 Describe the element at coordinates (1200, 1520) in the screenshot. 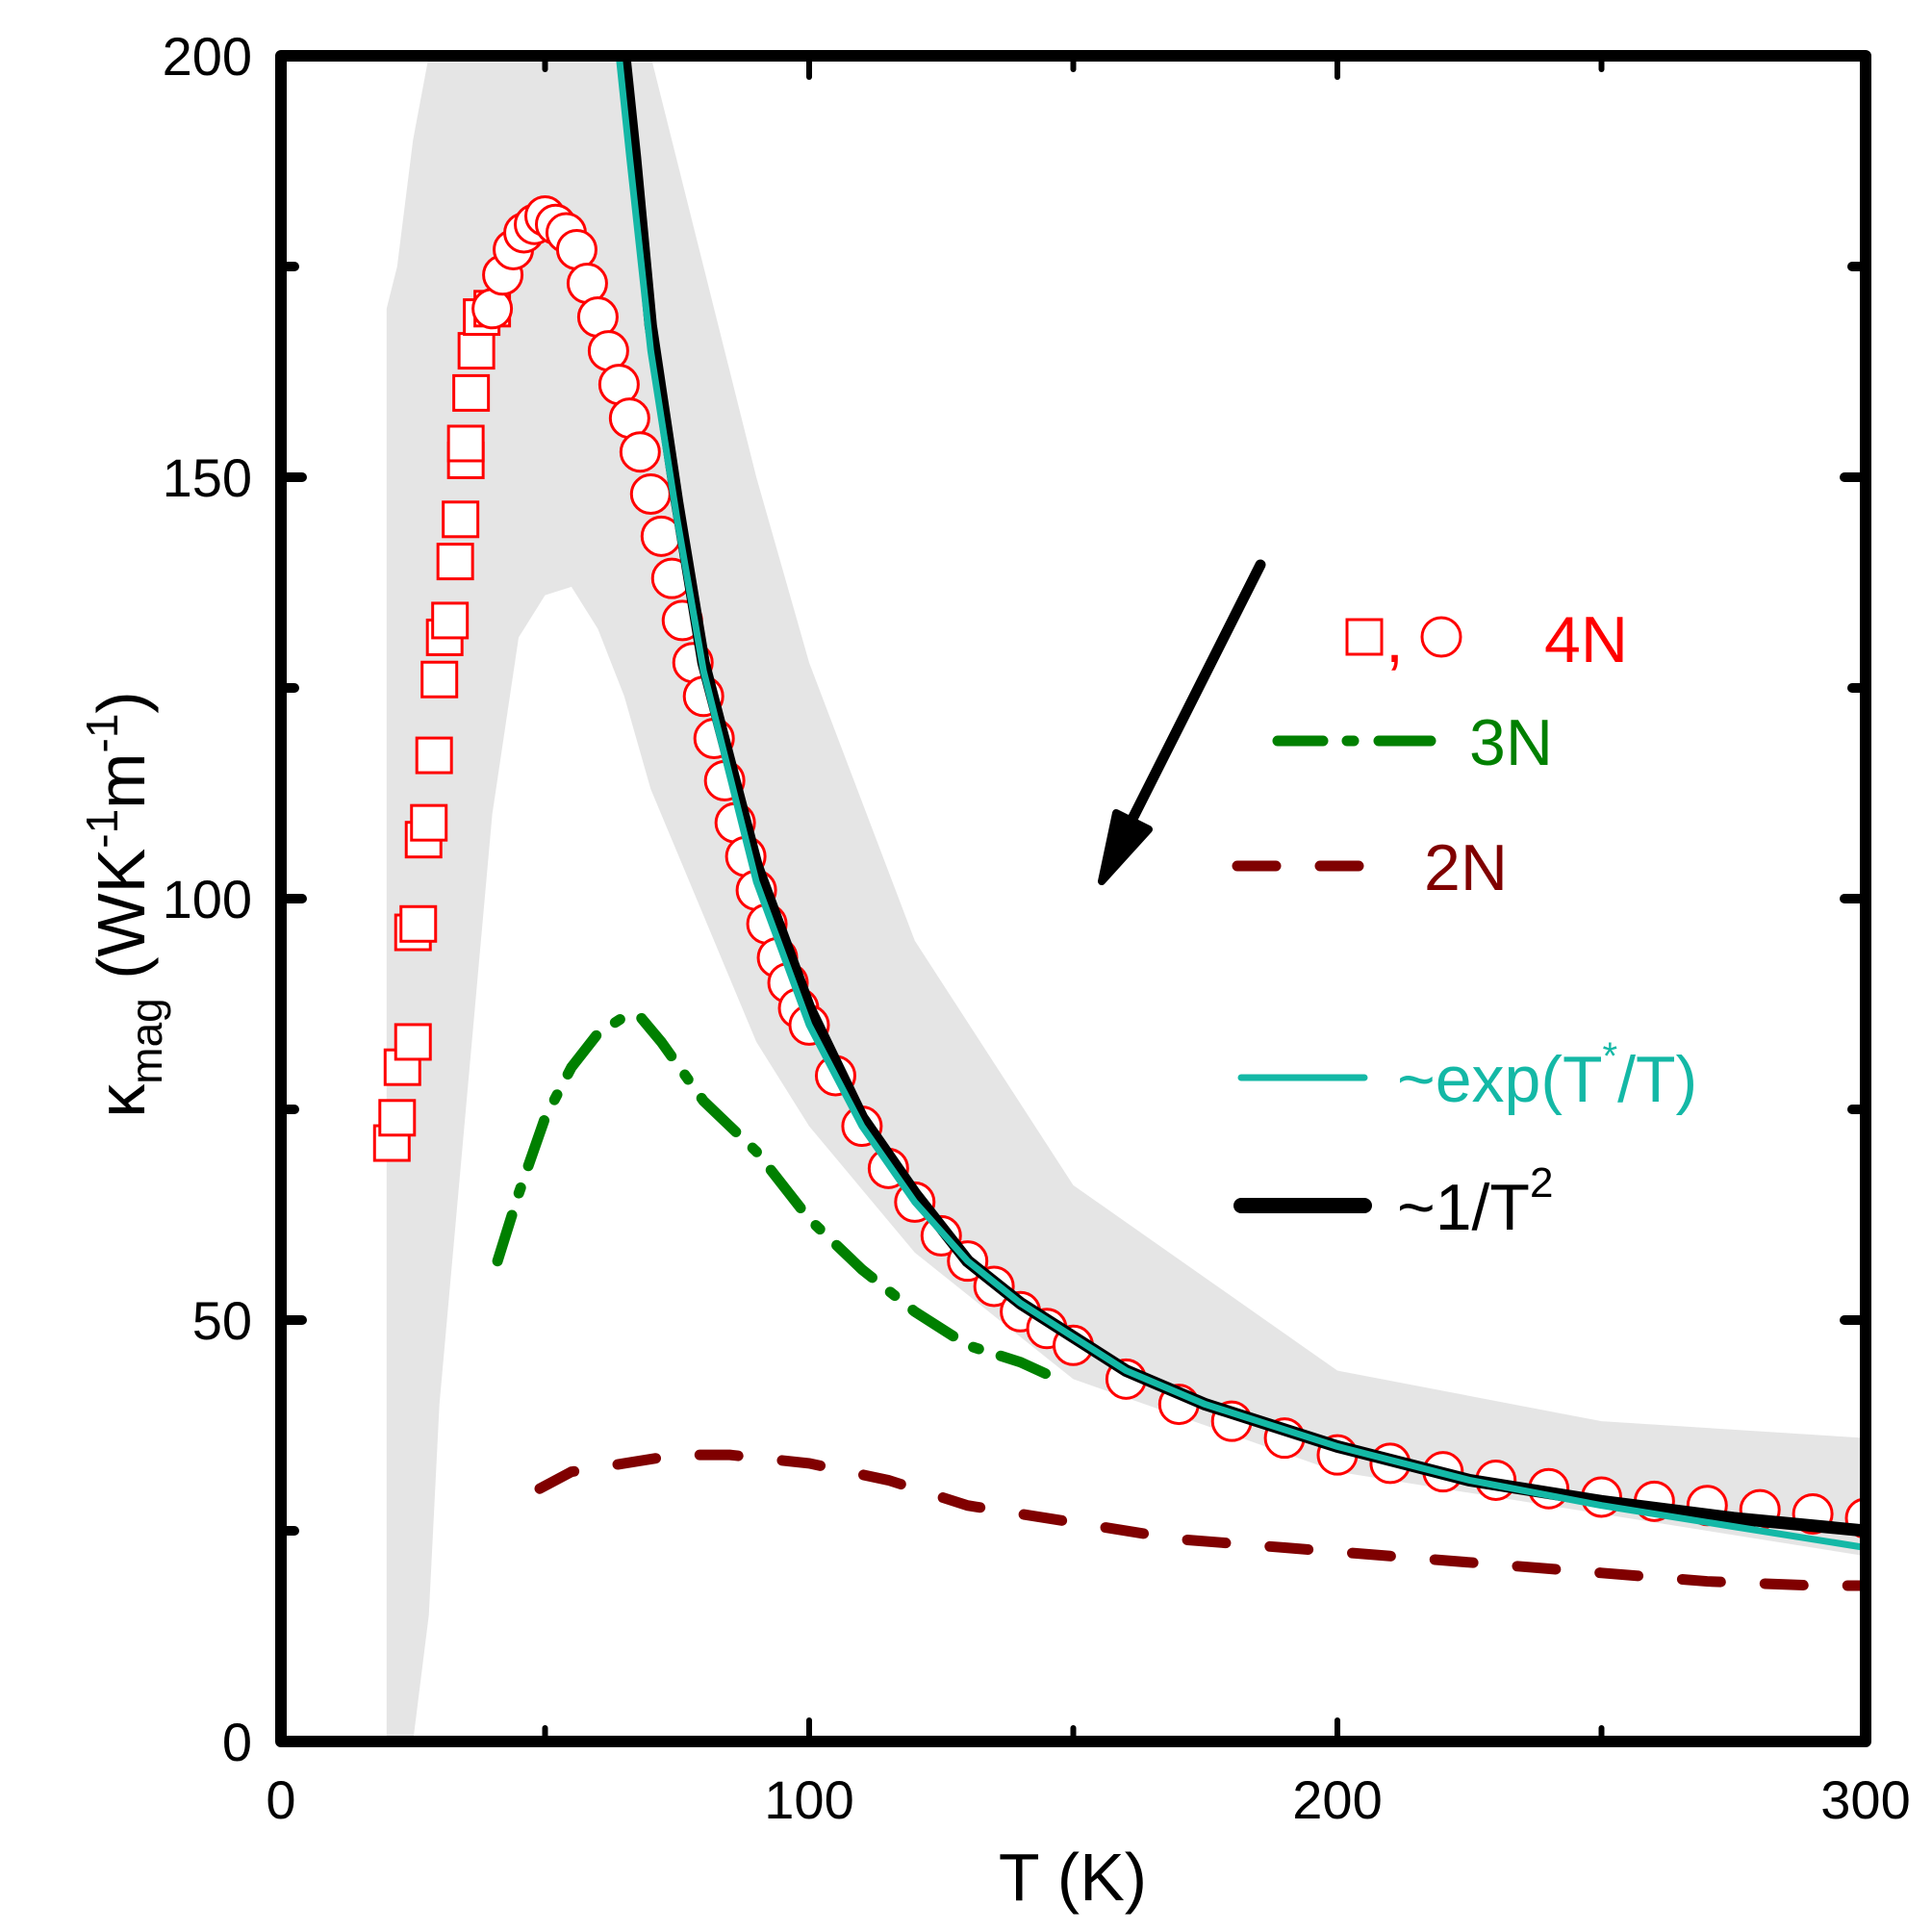

I see `series-2n` at that location.